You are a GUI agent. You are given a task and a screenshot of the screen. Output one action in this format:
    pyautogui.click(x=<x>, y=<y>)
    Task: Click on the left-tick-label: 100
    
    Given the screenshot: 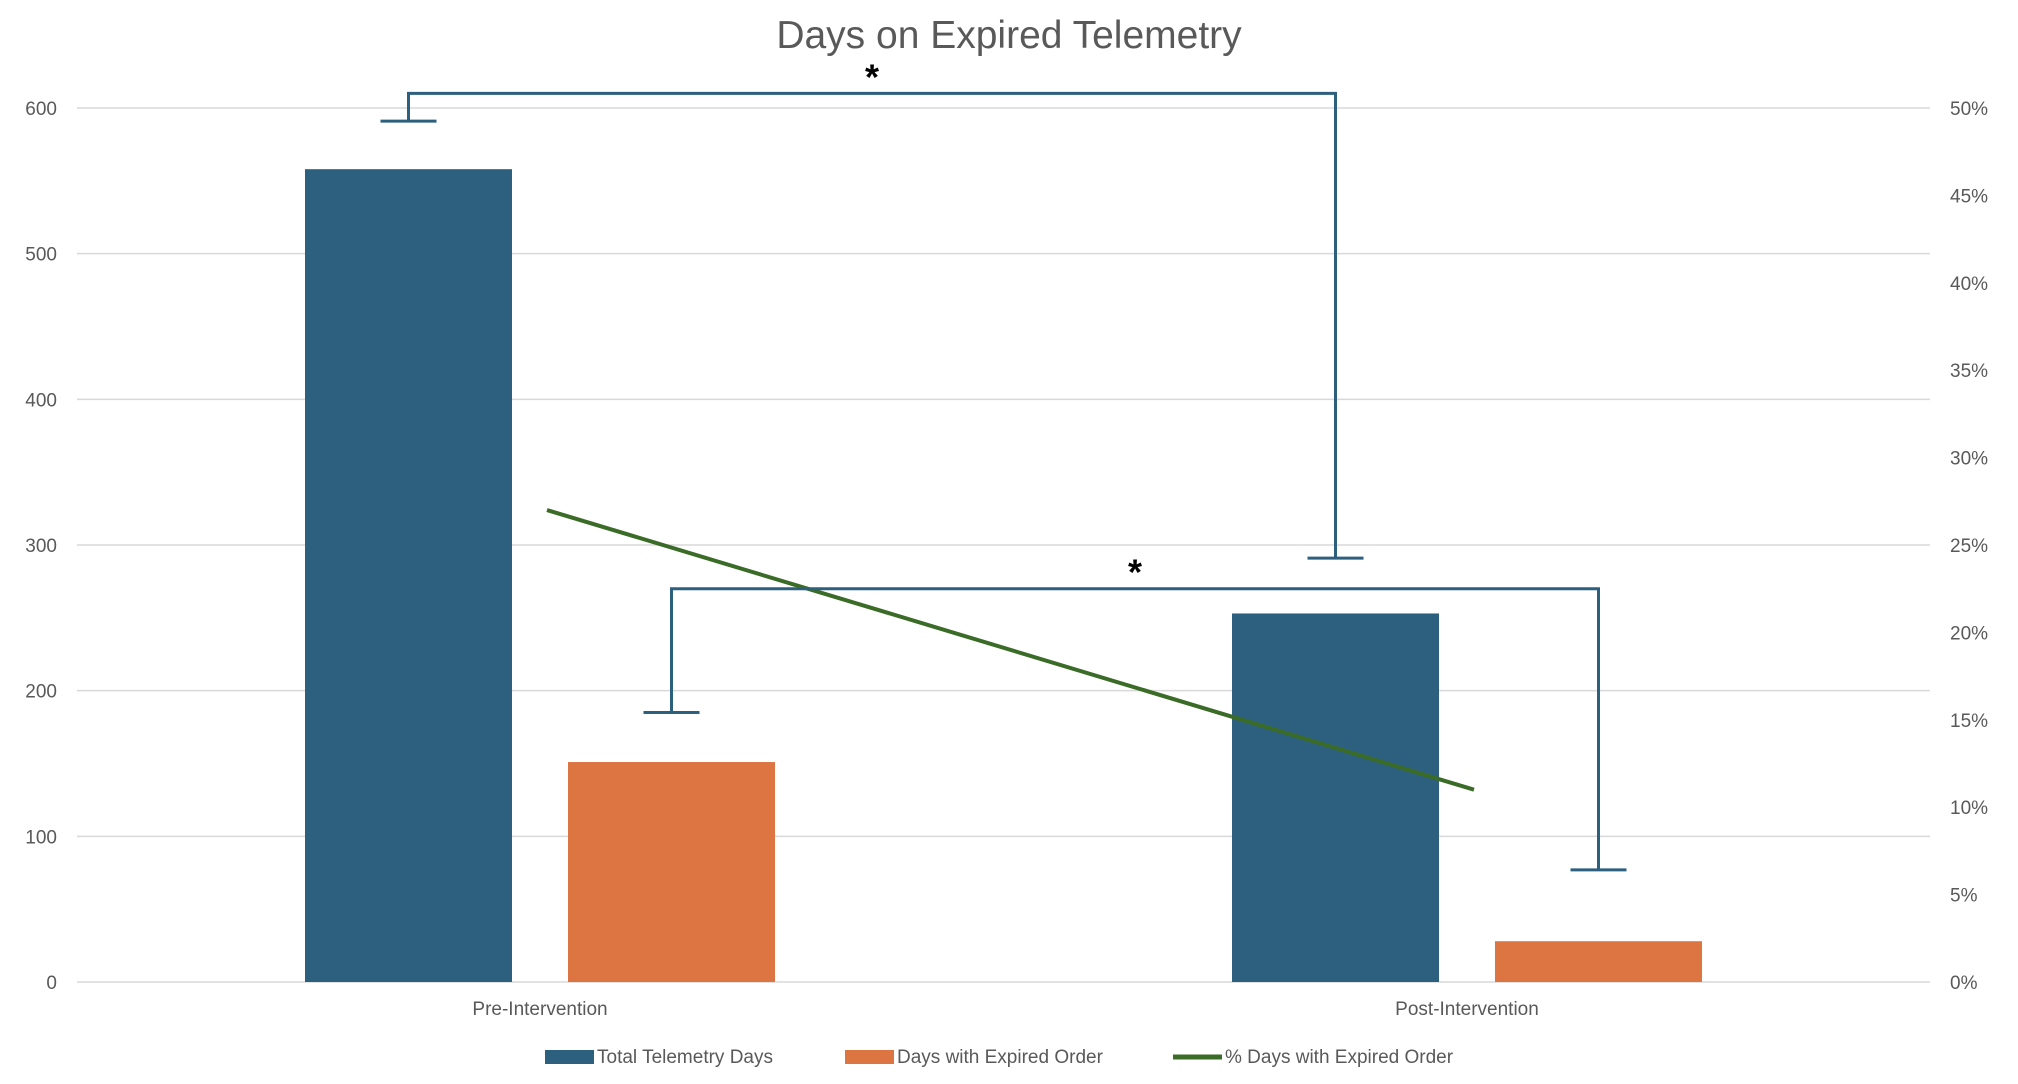 What is the action you would take?
    pyautogui.click(x=41, y=837)
    